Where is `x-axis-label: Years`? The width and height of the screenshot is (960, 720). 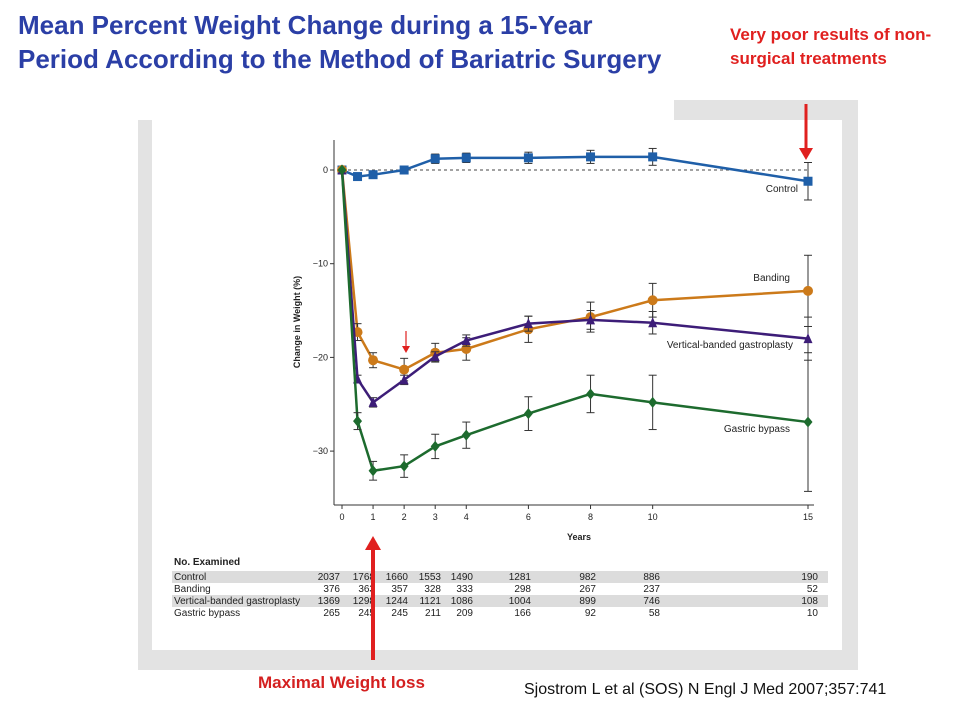
x-axis-label: Years is located at coordinates (579, 537).